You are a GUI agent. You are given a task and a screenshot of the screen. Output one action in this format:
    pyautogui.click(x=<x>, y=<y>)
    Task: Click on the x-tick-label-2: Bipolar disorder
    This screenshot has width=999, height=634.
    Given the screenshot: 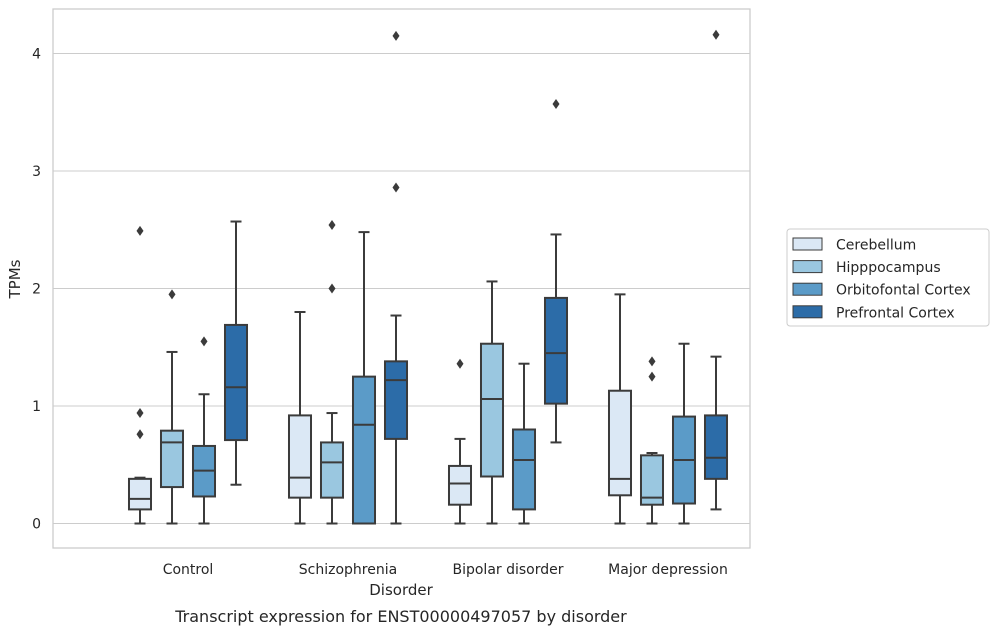 What is the action you would take?
    pyautogui.click(x=507, y=570)
    